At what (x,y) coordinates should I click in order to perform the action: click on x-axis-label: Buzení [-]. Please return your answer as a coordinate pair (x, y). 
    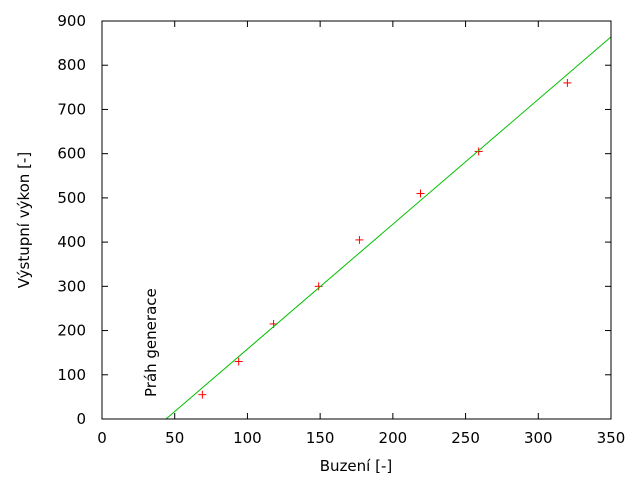
    Looking at the image, I should click on (356, 466).